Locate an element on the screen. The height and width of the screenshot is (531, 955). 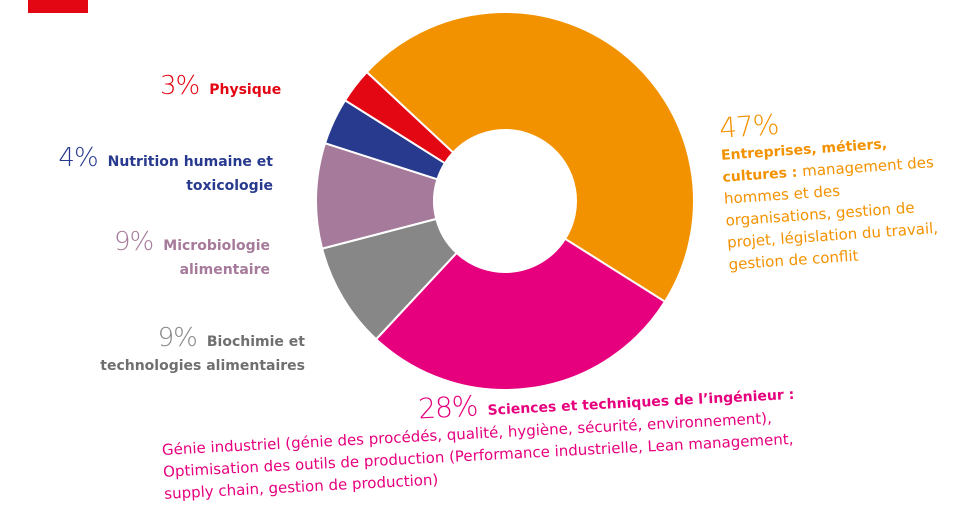
category-label: Nutrition humaine et toxicologie is located at coordinates (190, 174).